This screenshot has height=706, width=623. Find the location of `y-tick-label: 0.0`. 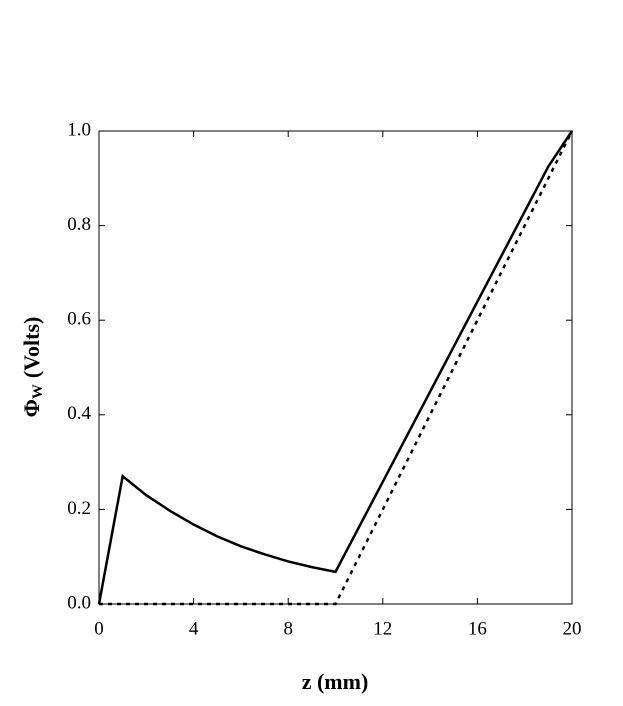

y-tick-label: 0.0 is located at coordinates (79, 602).